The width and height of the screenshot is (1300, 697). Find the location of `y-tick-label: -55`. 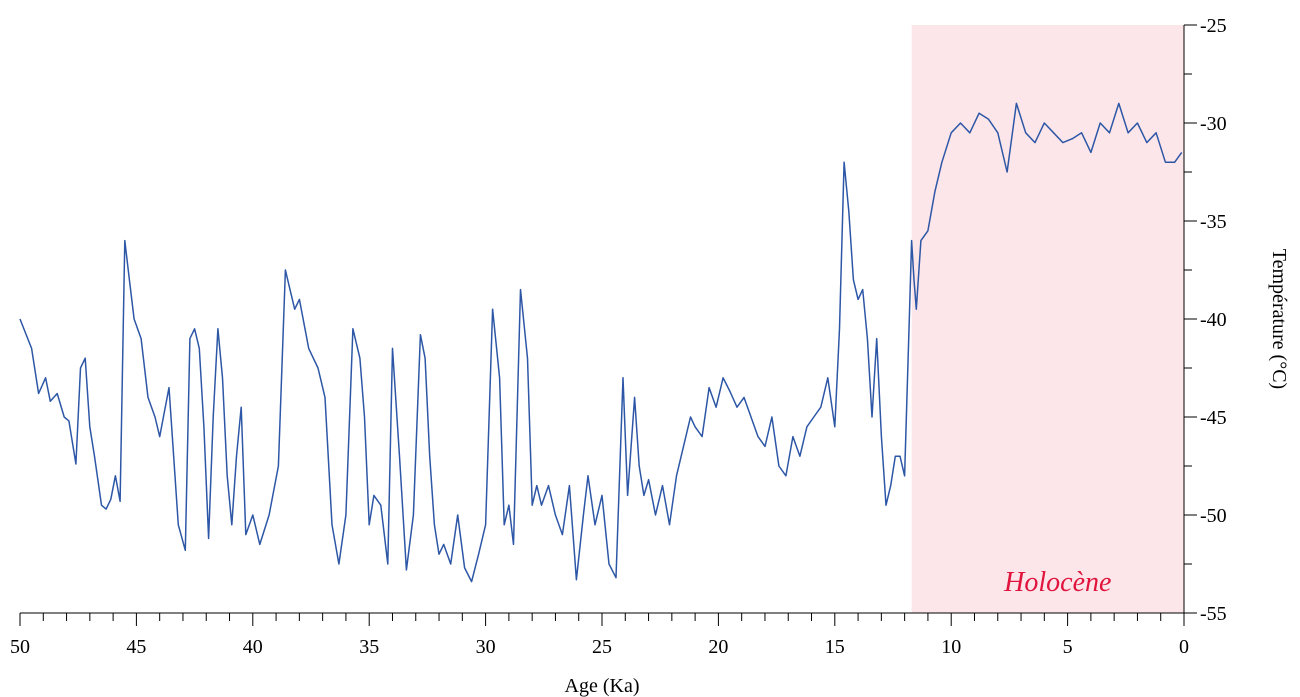

y-tick-label: -55 is located at coordinates (1213, 614).